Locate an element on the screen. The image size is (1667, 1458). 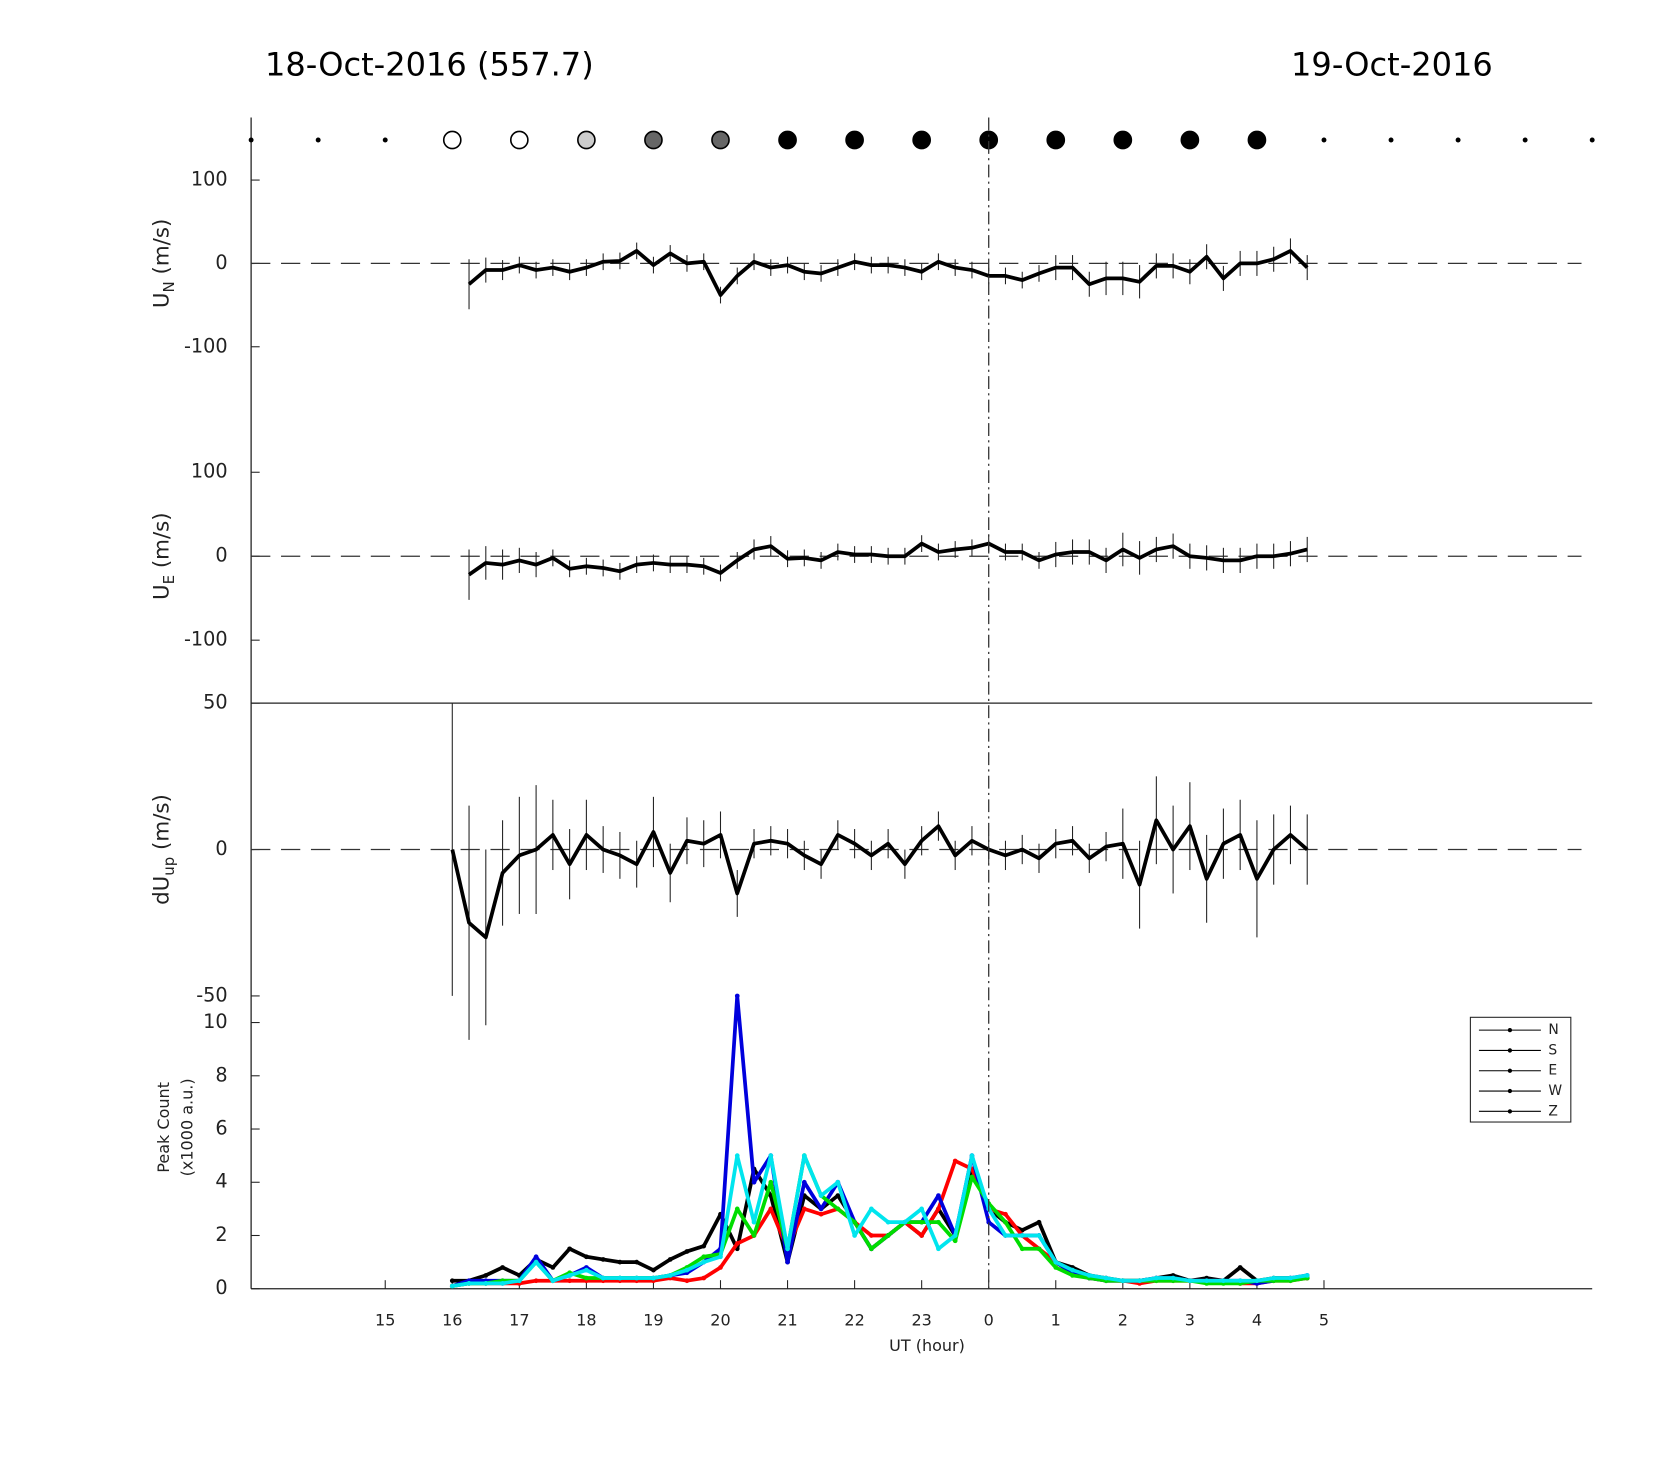
x-tick-label: 18 is located at coordinates (586, 1319).